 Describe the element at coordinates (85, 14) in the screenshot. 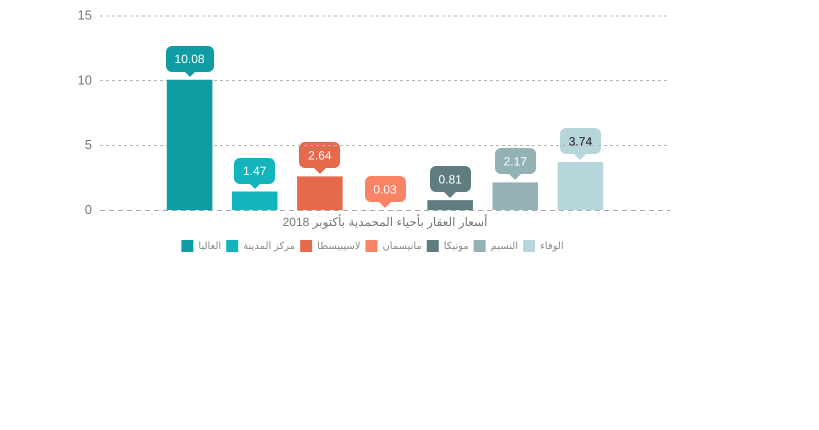

I see `y-tick-label: 15` at that location.